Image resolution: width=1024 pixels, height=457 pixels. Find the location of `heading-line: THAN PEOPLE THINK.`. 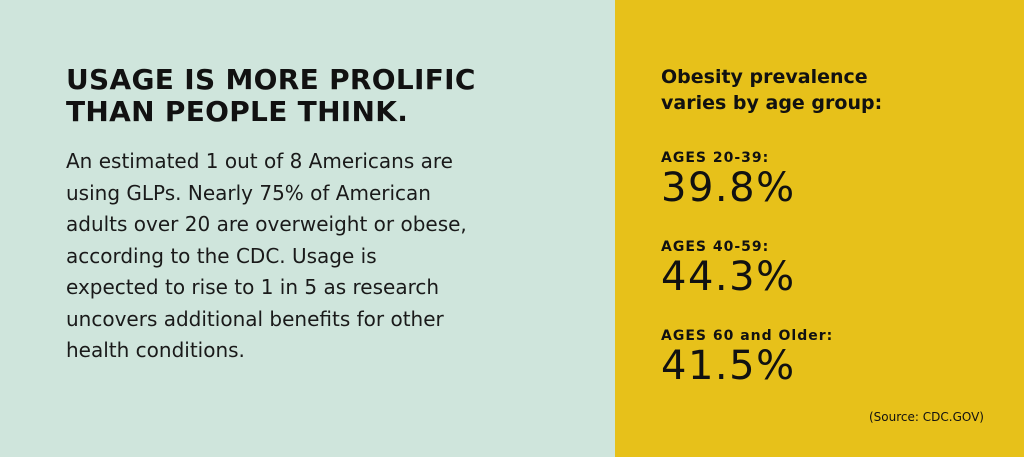

heading-line: THAN PEOPLE THINK. is located at coordinates (237, 111).